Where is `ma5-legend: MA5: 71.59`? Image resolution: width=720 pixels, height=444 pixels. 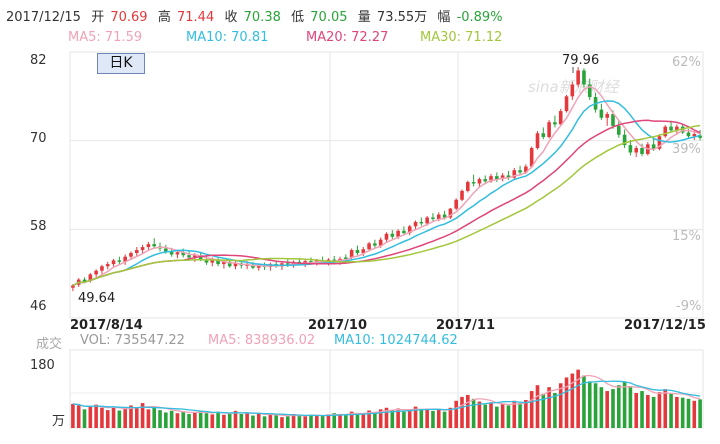 ma5-legend: MA5: 71.59 is located at coordinates (105, 37).